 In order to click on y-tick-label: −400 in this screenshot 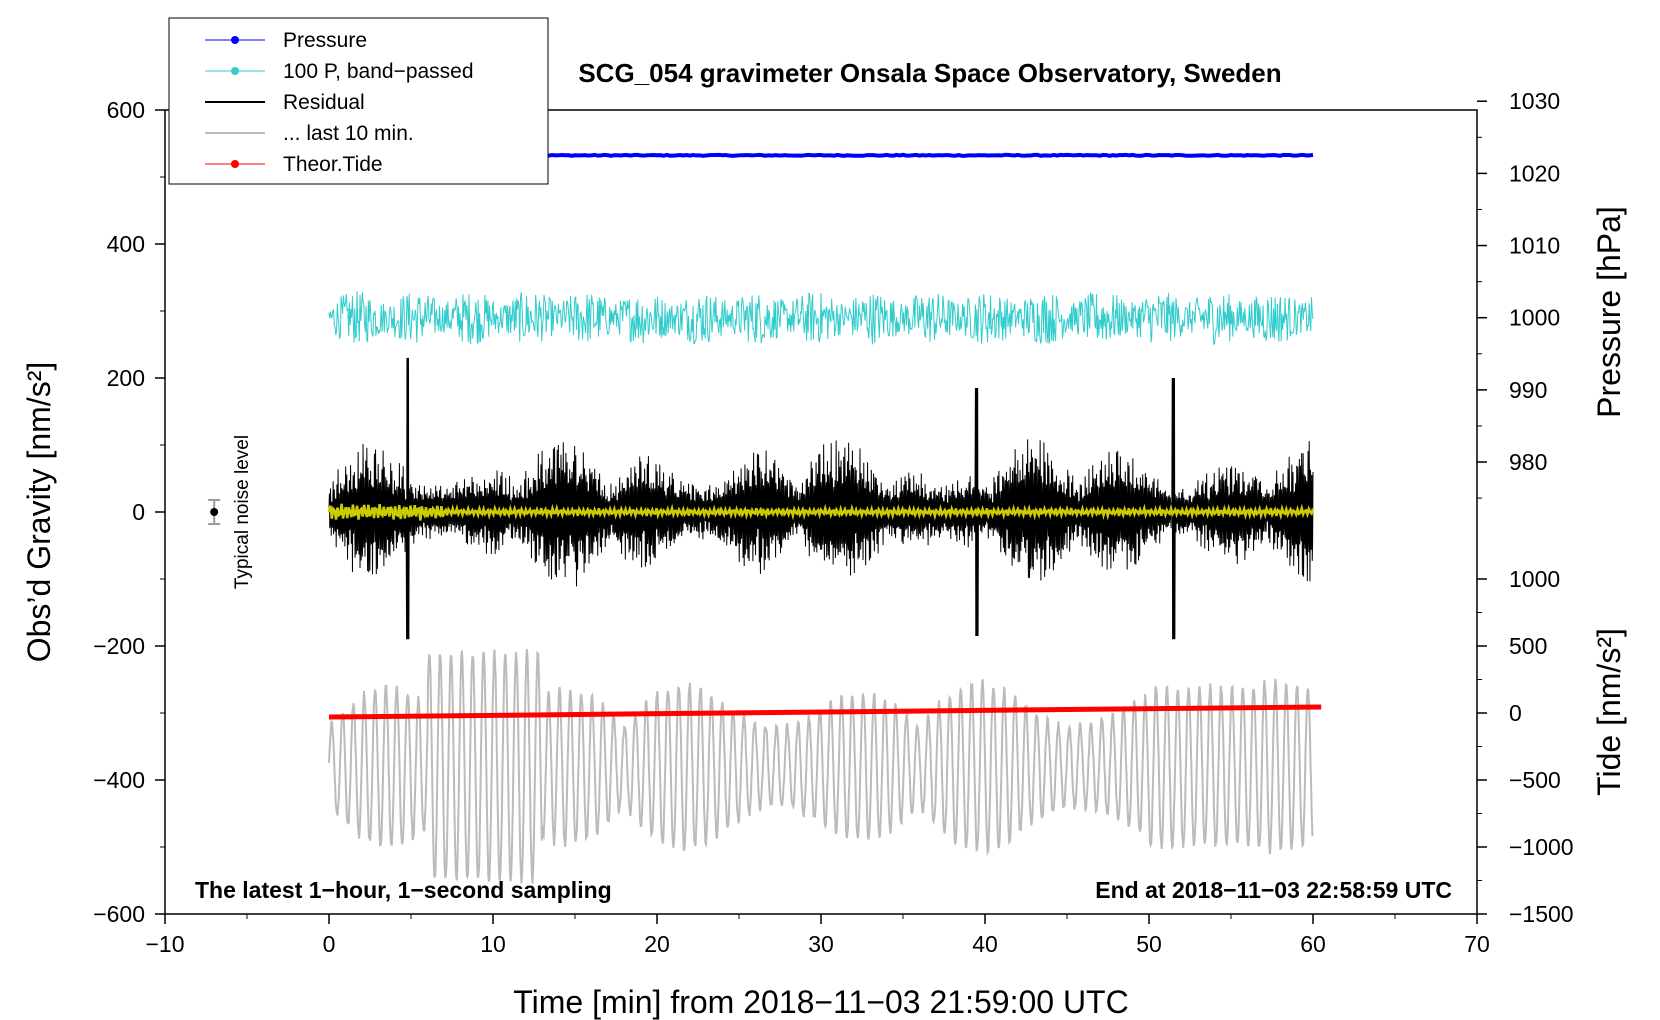, I will do `click(119, 780)`.